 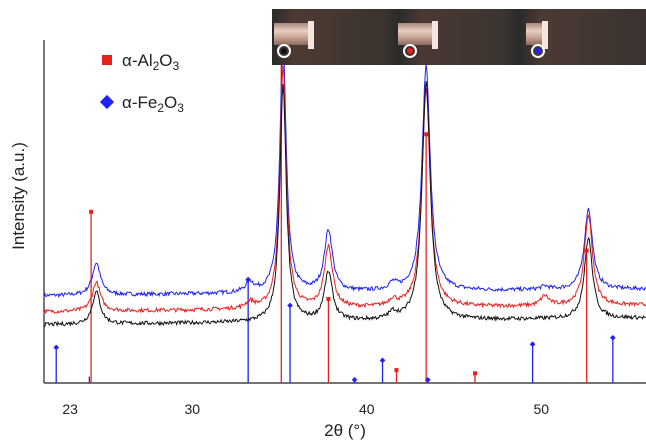 What do you see at coordinates (542, 409) in the screenshot?
I see `x-tick-label-3: 50` at bounding box center [542, 409].